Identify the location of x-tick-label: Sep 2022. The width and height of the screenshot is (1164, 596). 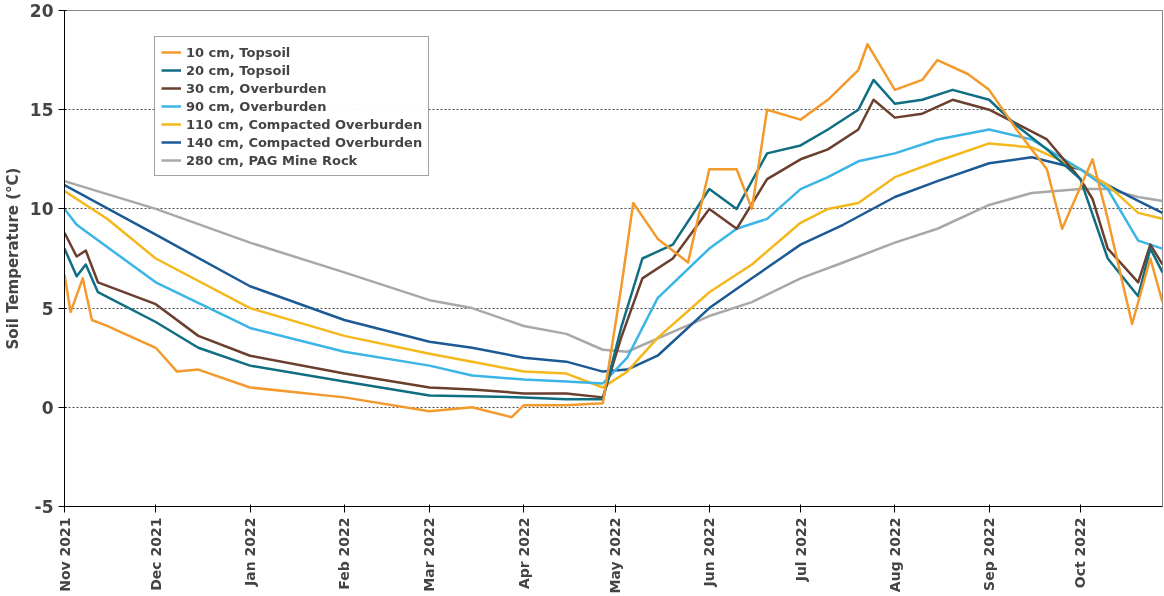
(989, 554).